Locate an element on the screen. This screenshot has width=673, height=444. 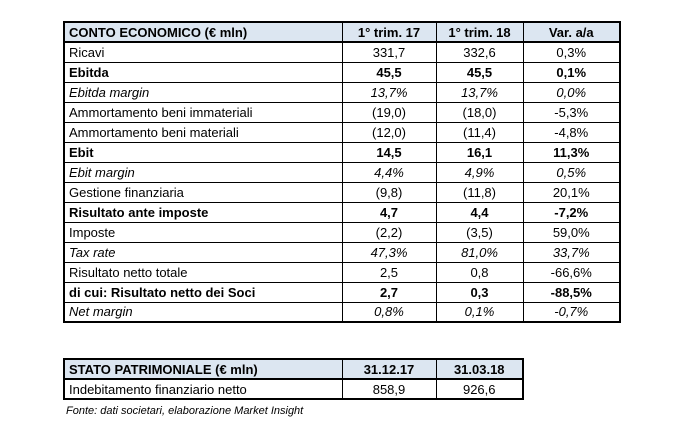
table-cell: 4,4 is located at coordinates (479, 212).